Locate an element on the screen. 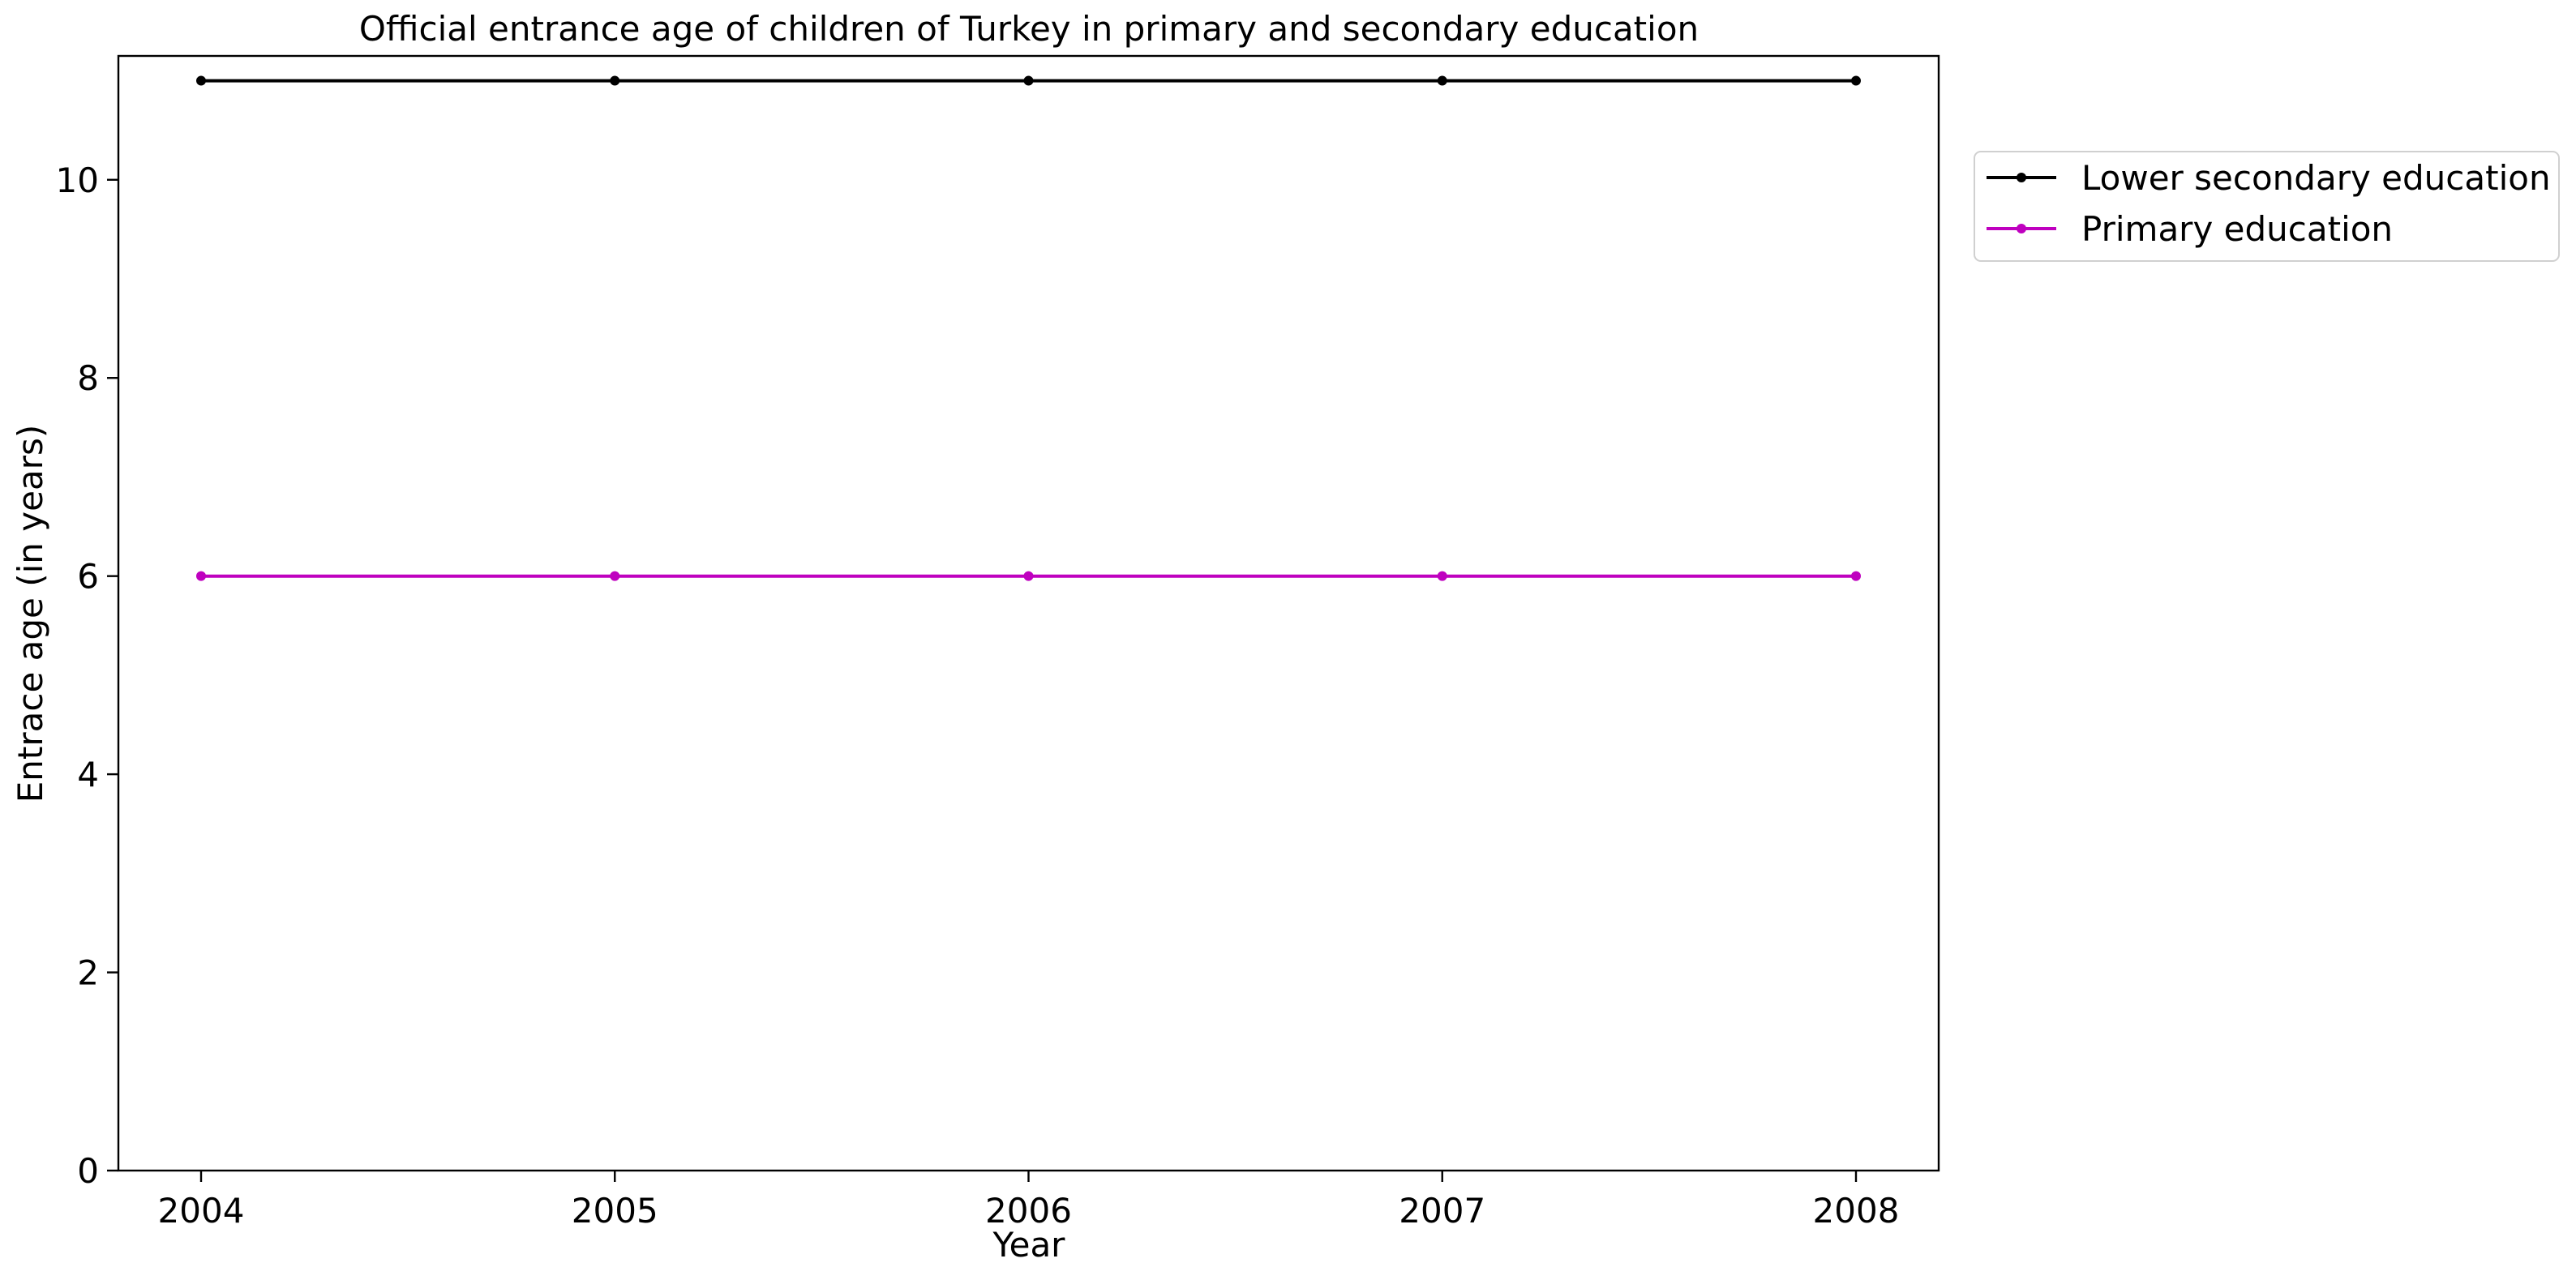 Image resolution: width=2576 pixels, height=1280 pixels. y-tick-label: 6 is located at coordinates (88, 577).